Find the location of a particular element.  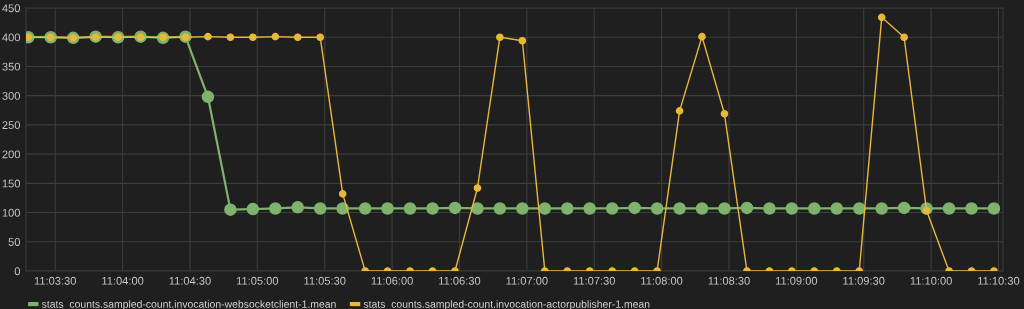

x-tick-label: 11:04:00 is located at coordinates (123, 280).